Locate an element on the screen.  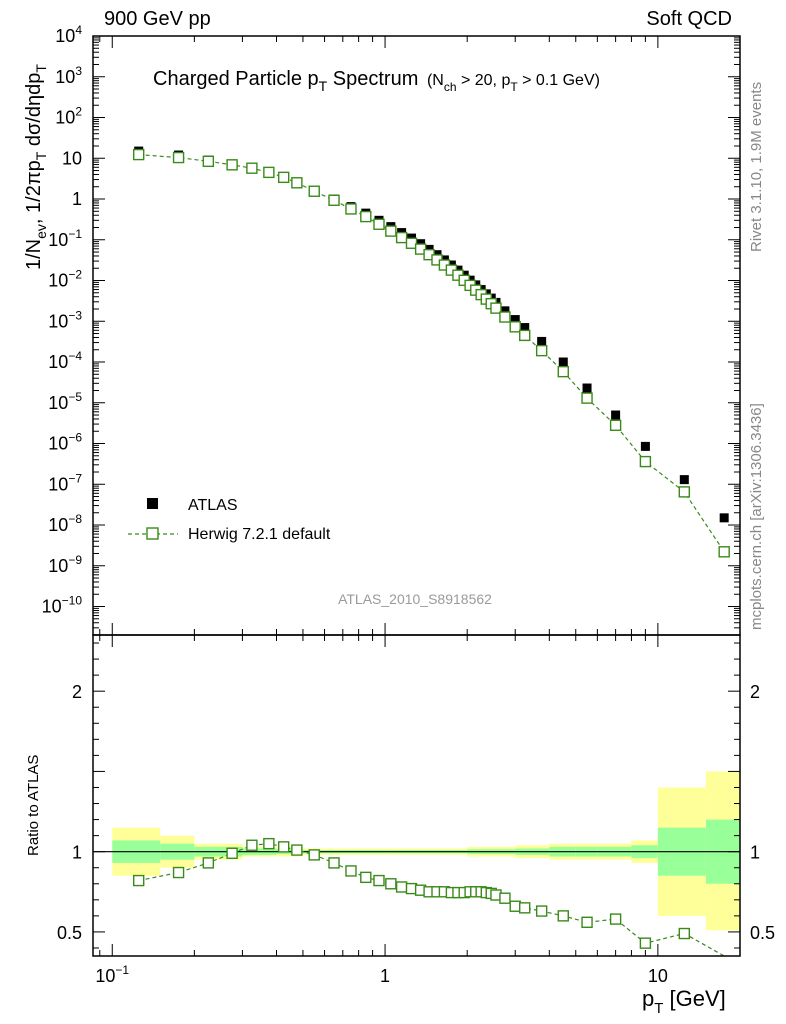
y-tick-label: 10⁻⁹ is located at coordinates (65, 564).